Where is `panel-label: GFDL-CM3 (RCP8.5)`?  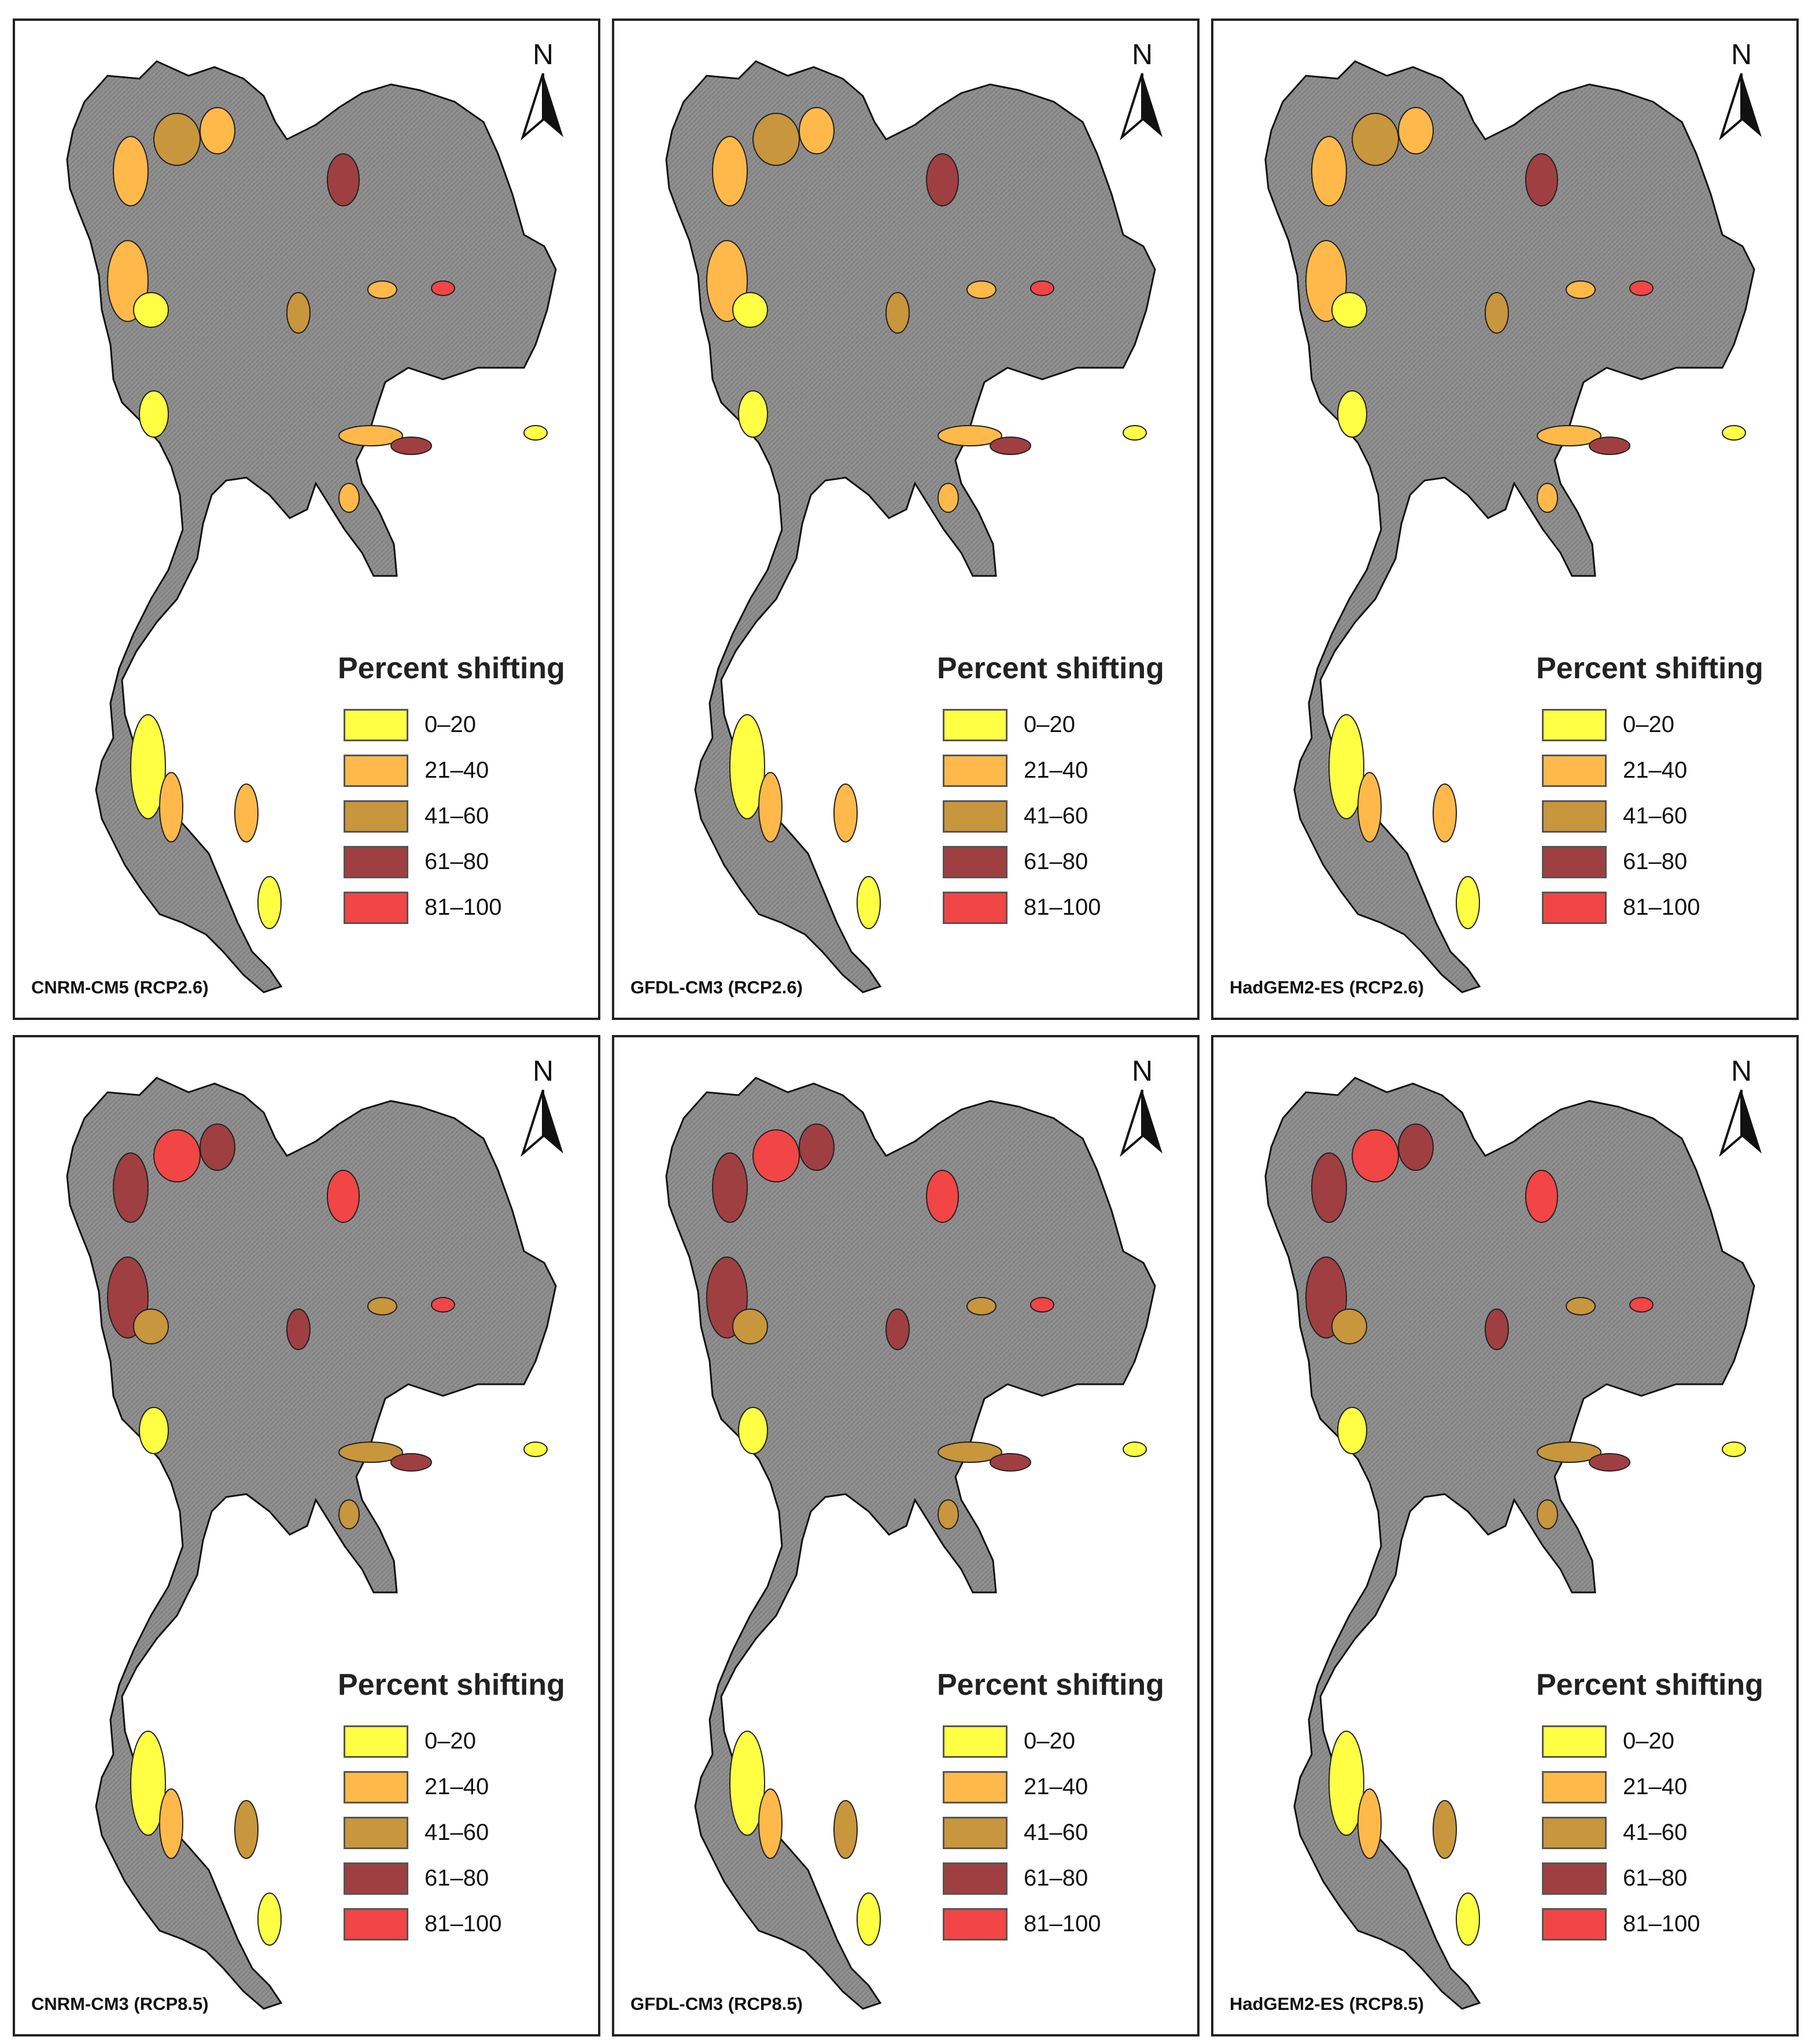
panel-label: GFDL-CM3 (RCP8.5) is located at coordinates (717, 2004).